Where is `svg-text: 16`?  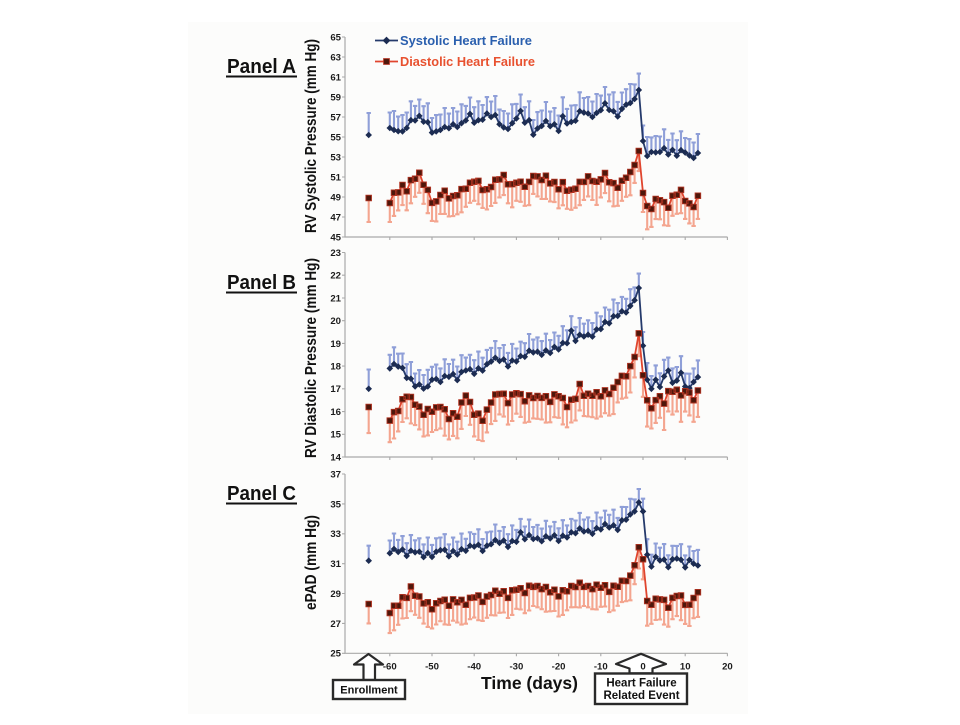 svg-text: 16 is located at coordinates (335, 412).